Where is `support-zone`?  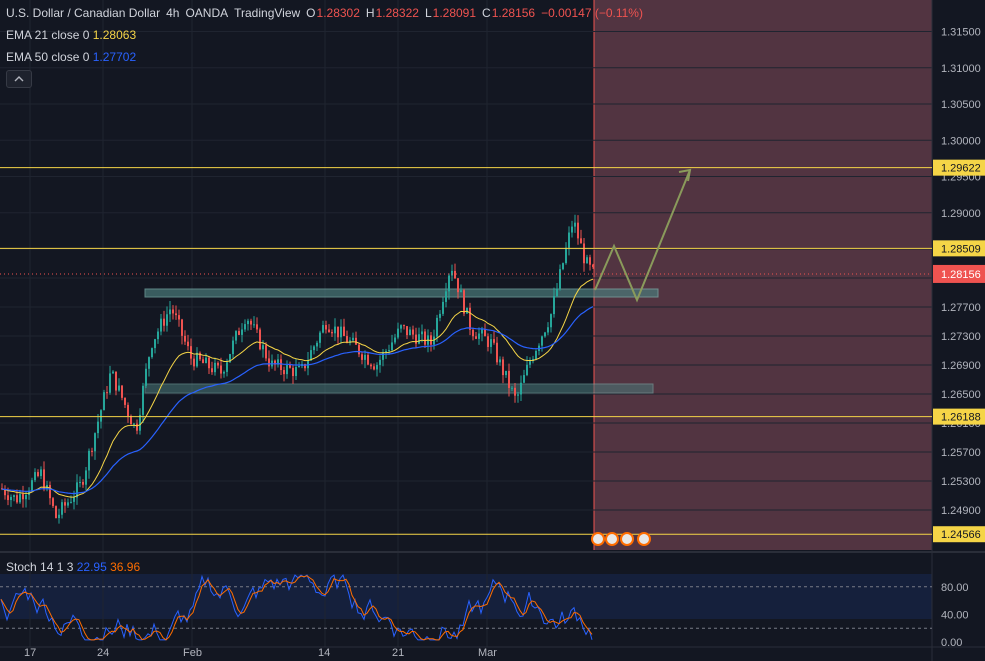
support-zone is located at coordinates (399, 388).